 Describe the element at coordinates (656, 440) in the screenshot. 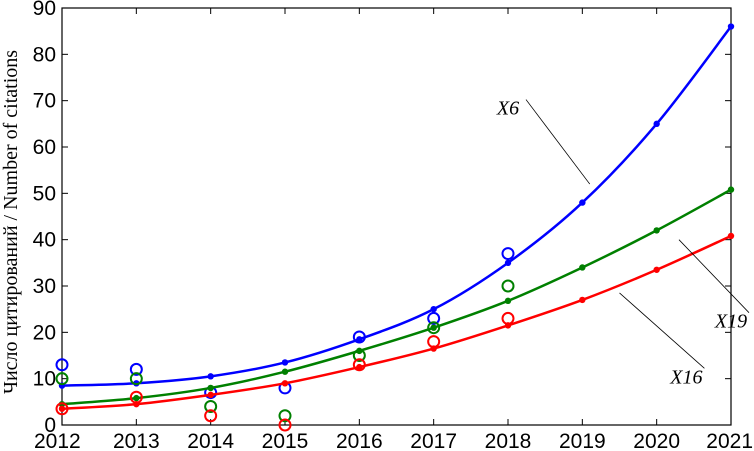

I see `x-tick-label: 2020` at that location.